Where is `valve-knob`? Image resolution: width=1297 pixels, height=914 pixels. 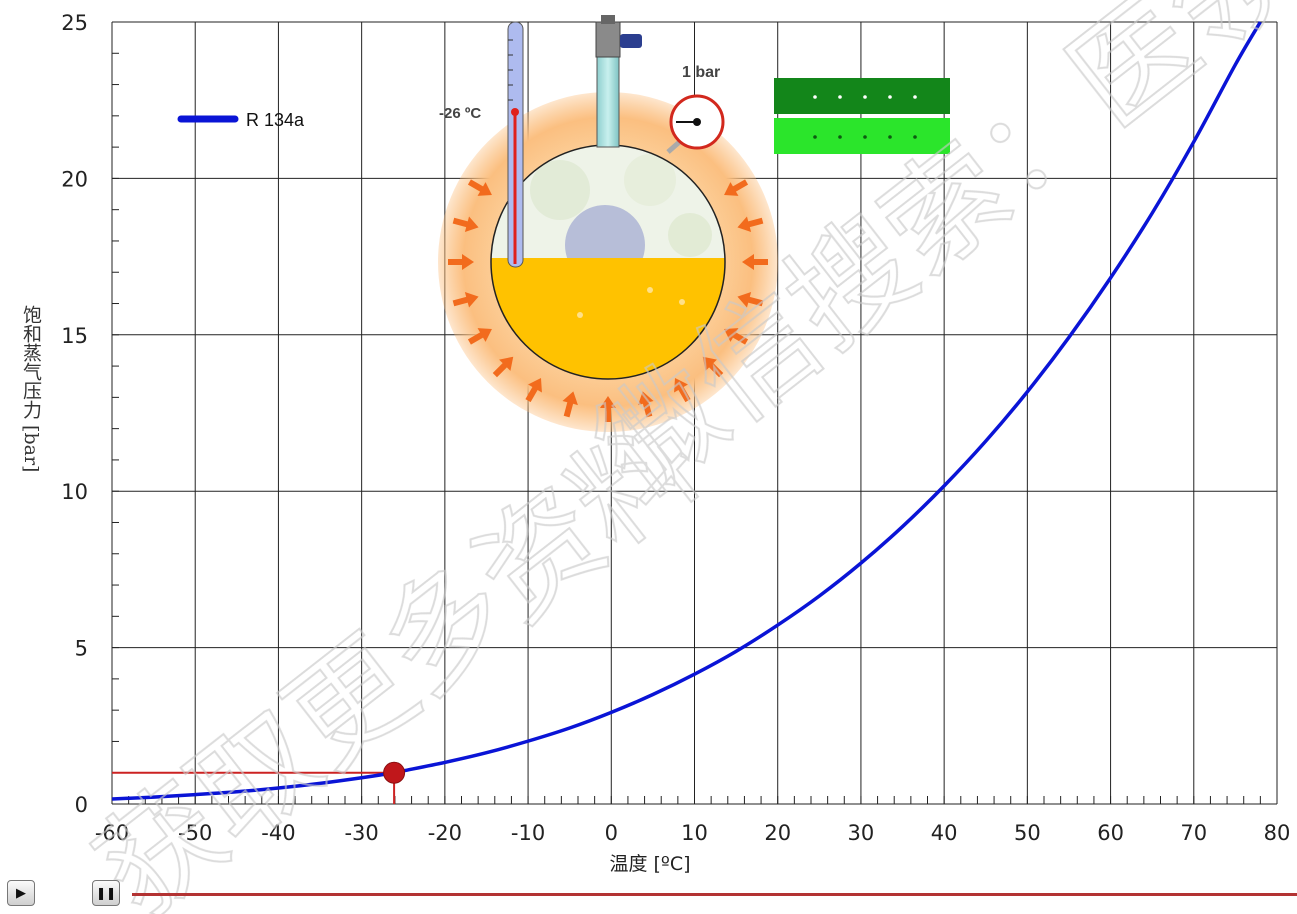 valve-knob is located at coordinates (631, 41).